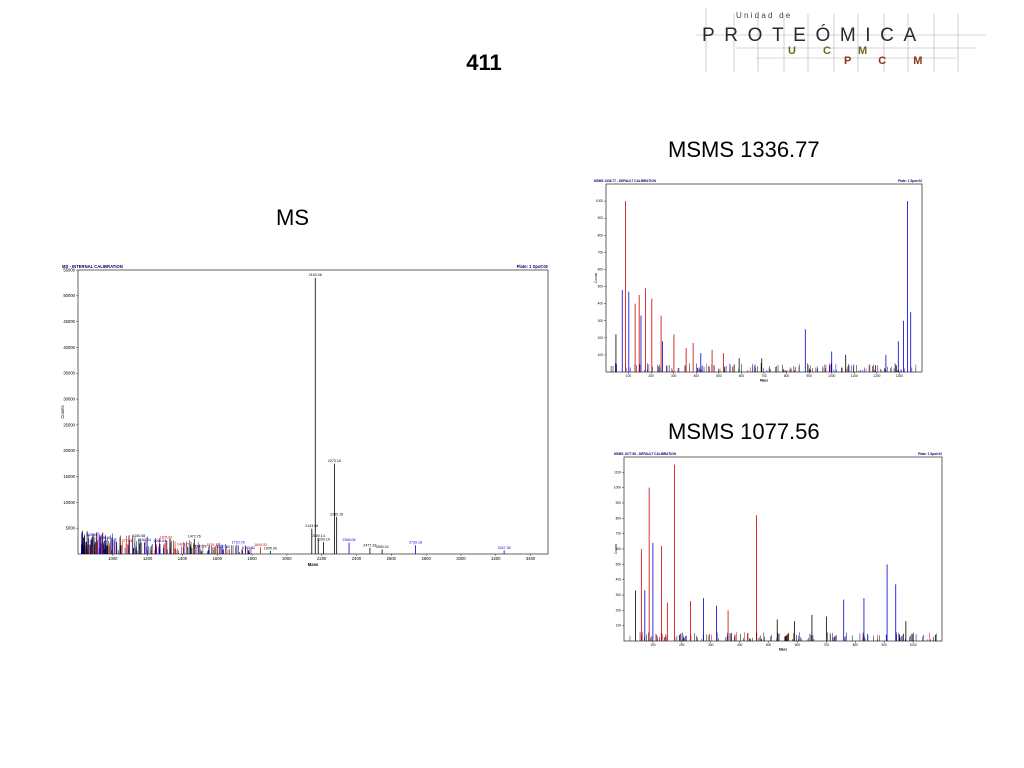 This screenshot has width=1024, height=768. What do you see at coordinates (601, 235) in the screenshot?
I see `msms1-y-tick-label: 800` at bounding box center [601, 235].